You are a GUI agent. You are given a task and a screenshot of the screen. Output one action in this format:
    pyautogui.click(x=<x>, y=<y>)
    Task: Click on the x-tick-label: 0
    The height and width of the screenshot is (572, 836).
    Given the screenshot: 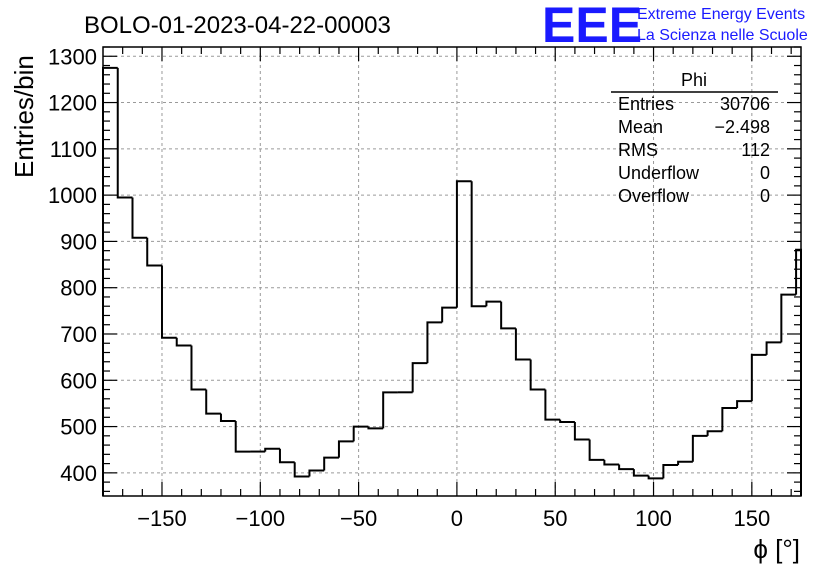 What is the action you would take?
    pyautogui.click(x=457, y=518)
    